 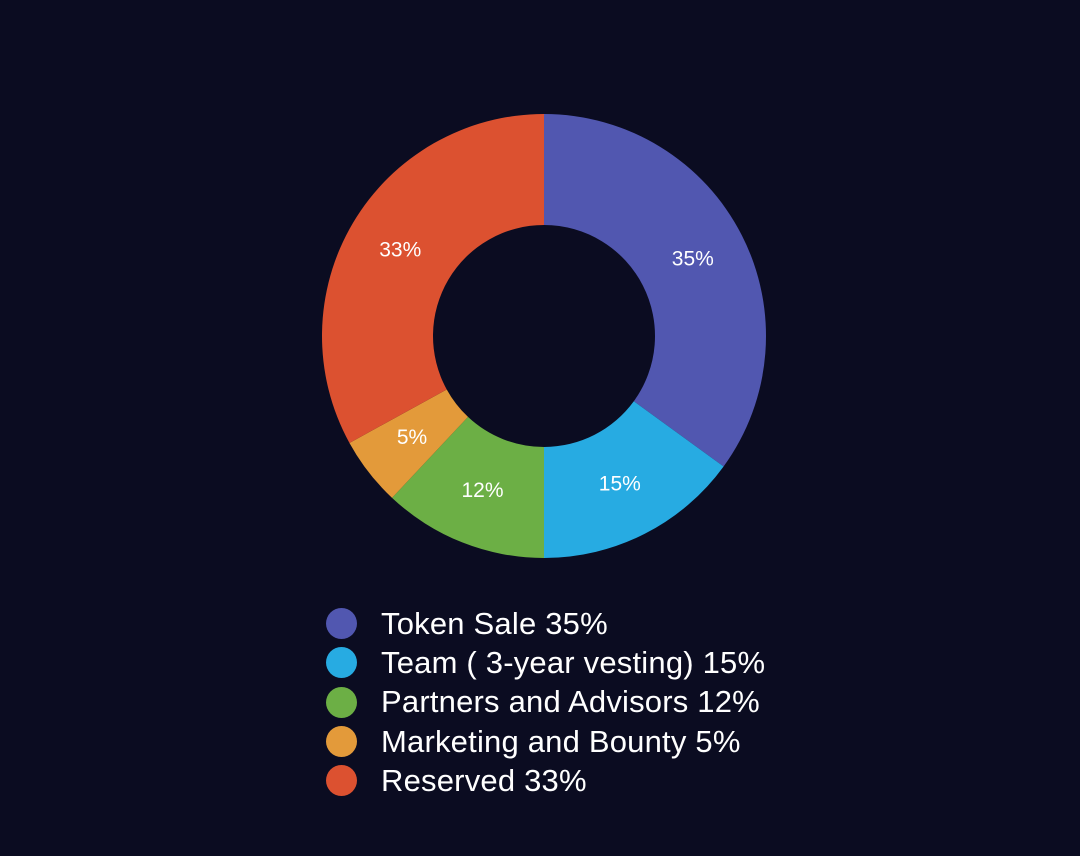 What do you see at coordinates (483, 490) in the screenshot?
I see `slice-data-label-2: 12%` at bounding box center [483, 490].